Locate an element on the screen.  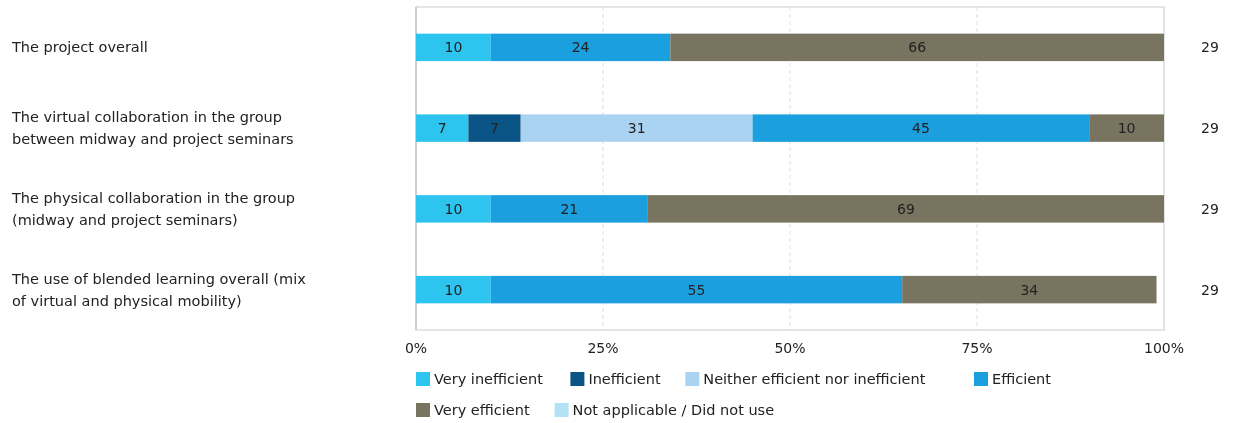
y-tick-label: The virtual collaboration in the group between midway and project seminars is located at coordinates (152, 128).